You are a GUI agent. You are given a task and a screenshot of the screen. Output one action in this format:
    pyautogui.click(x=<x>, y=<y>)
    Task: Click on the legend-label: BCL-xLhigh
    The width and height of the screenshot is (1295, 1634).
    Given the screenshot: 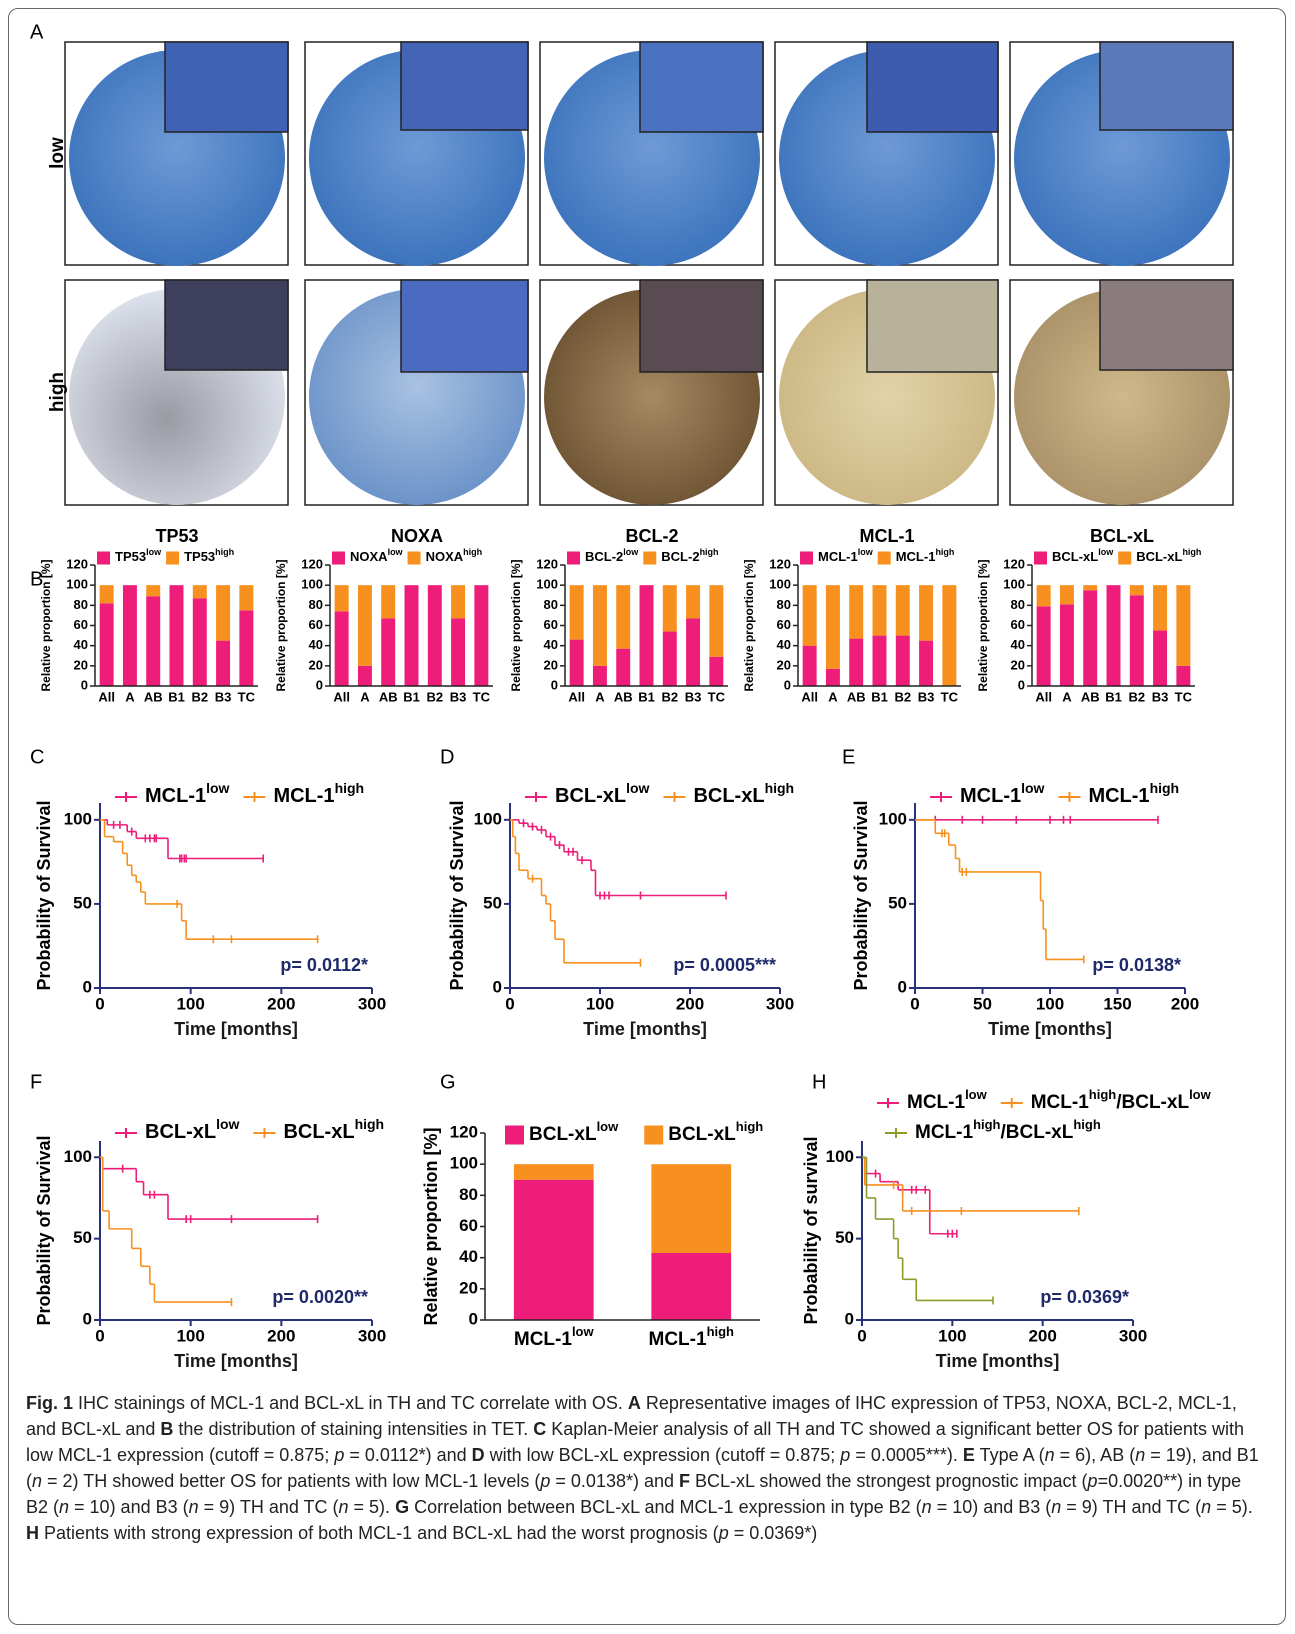 What is the action you would take?
    pyautogui.click(x=1168, y=555)
    